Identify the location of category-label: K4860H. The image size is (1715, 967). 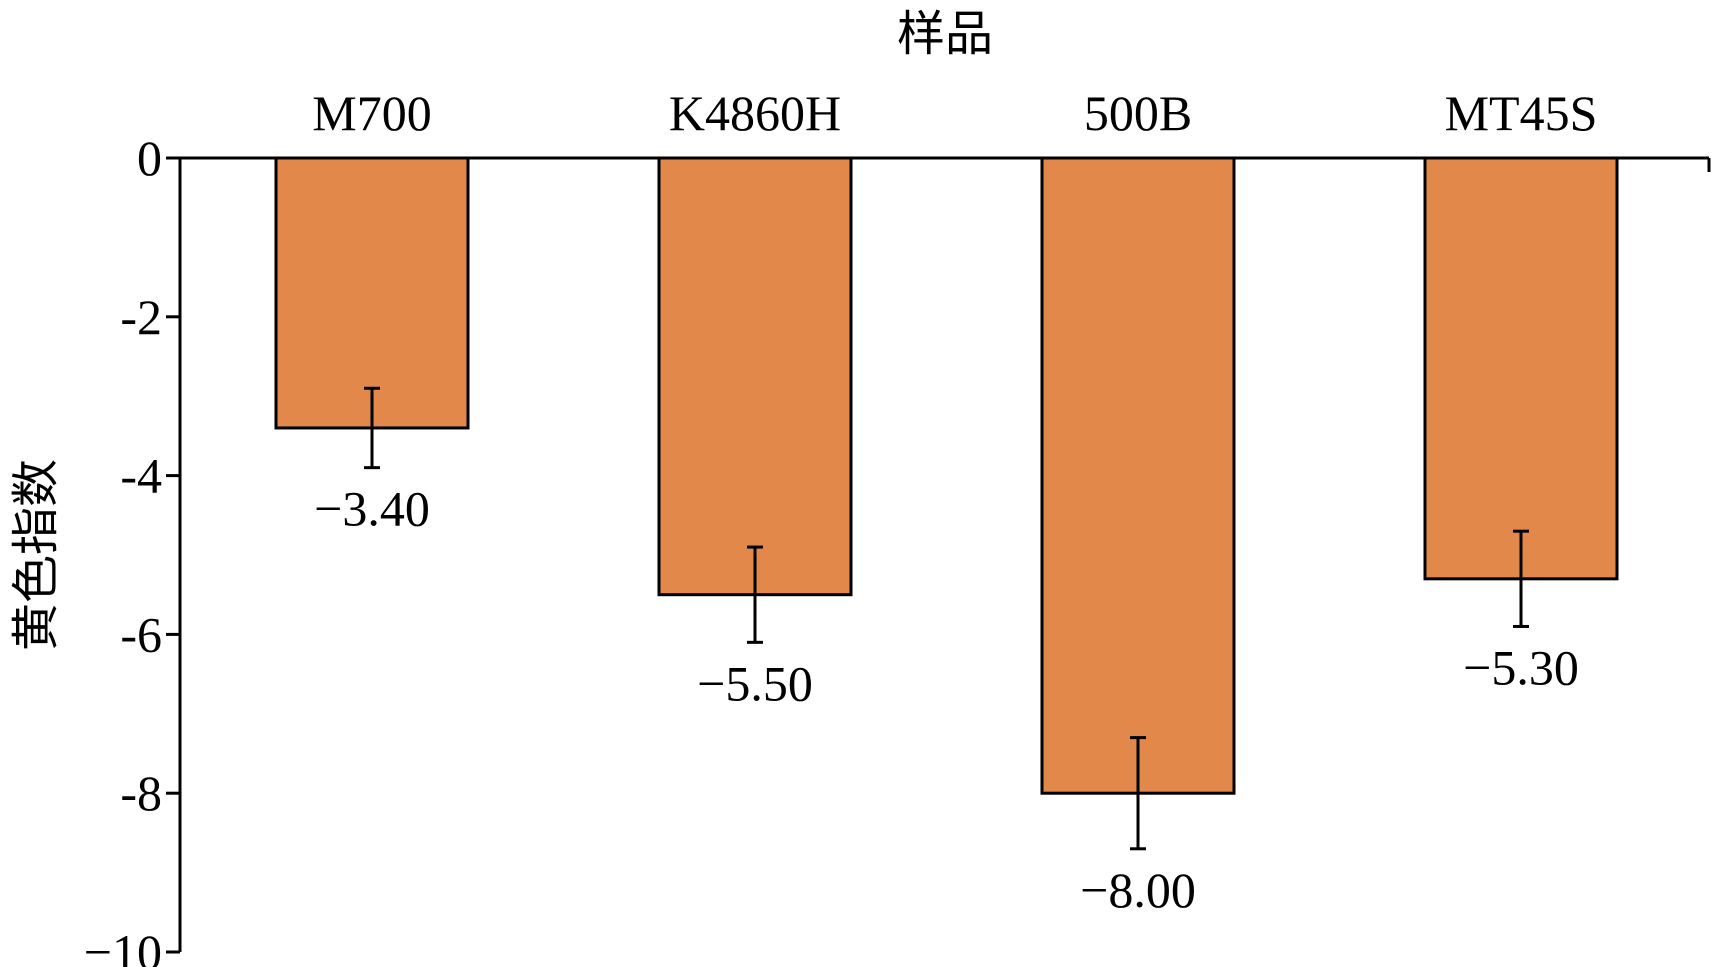
(755, 113).